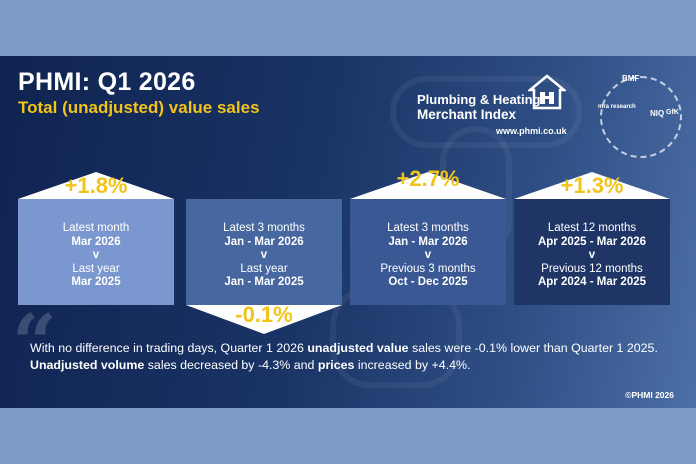  I want to click on card-4-vs: v, so click(592, 255).